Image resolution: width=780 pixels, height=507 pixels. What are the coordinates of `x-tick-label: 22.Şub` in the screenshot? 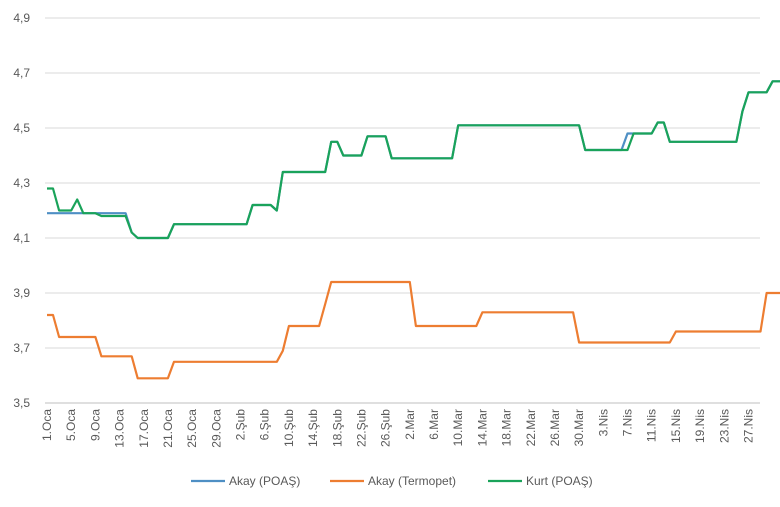 It's located at (361, 428).